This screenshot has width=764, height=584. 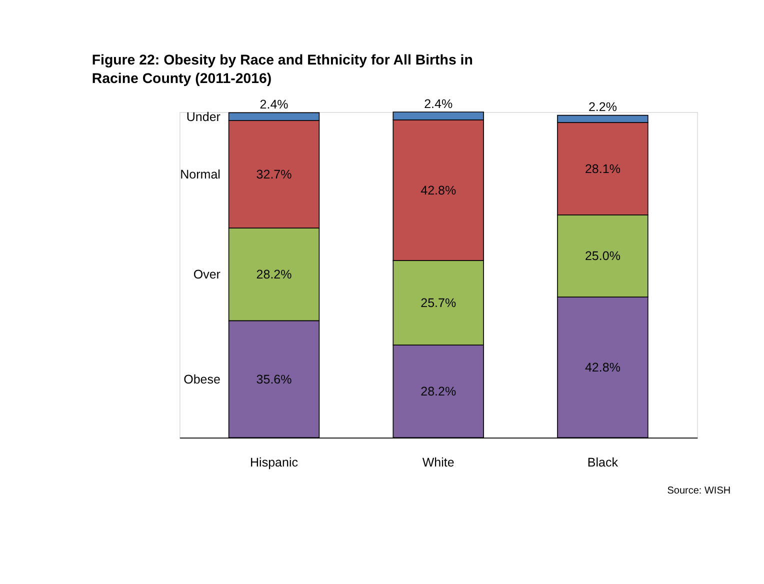 What do you see at coordinates (274, 174) in the screenshot?
I see `data-label: 32.7%` at bounding box center [274, 174].